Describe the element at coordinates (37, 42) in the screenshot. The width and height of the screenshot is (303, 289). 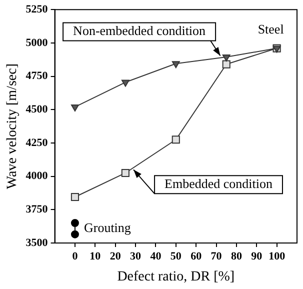
I see `y-tick-label: 5000` at that location.